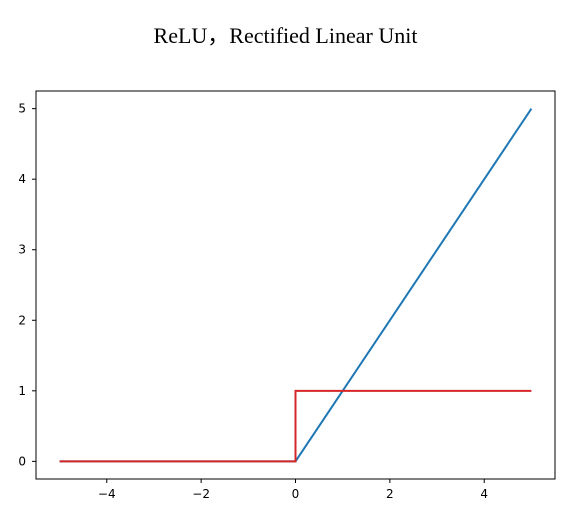 Image resolution: width=571 pixels, height=516 pixels. What do you see at coordinates (201, 494) in the screenshot?
I see `x-tick-label: −2` at bounding box center [201, 494].